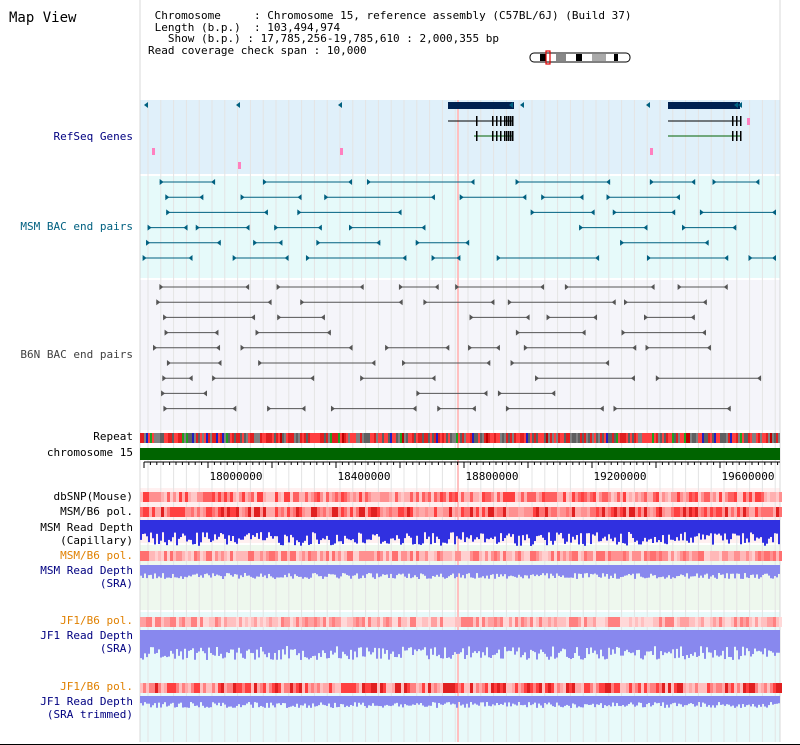 This screenshot has height=745, width=800. I want to click on track-label-jf1-b6-pol-1: JF1/B6 pol., so click(96, 620).